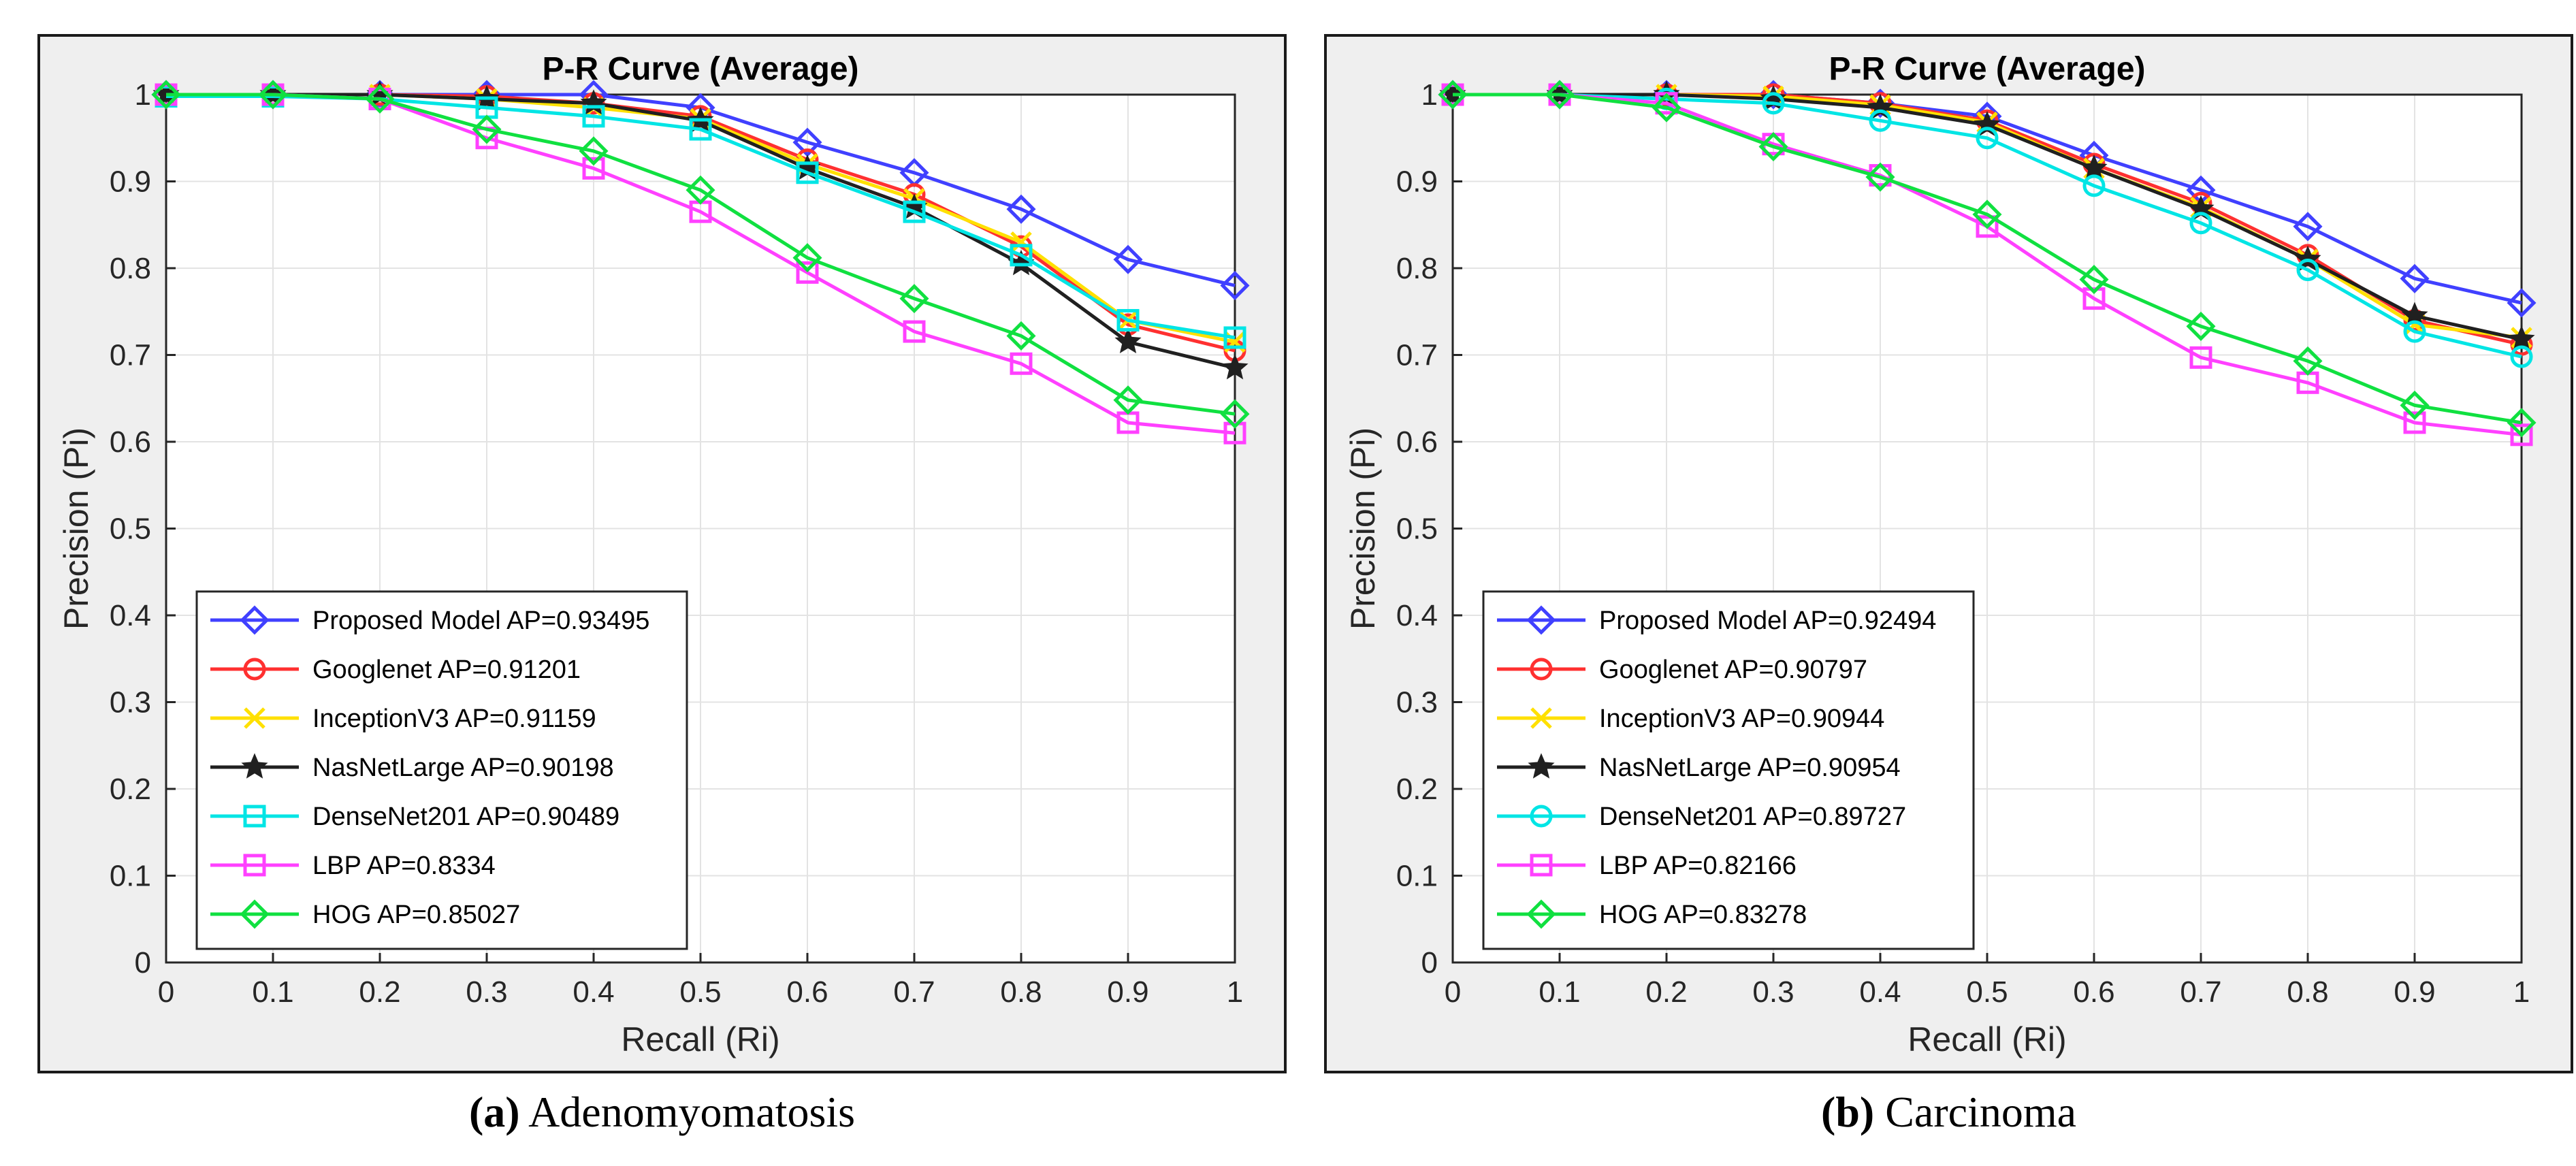 The height and width of the screenshot is (1166, 2576). I want to click on caption-text: Carcinoma, so click(1981, 1112).